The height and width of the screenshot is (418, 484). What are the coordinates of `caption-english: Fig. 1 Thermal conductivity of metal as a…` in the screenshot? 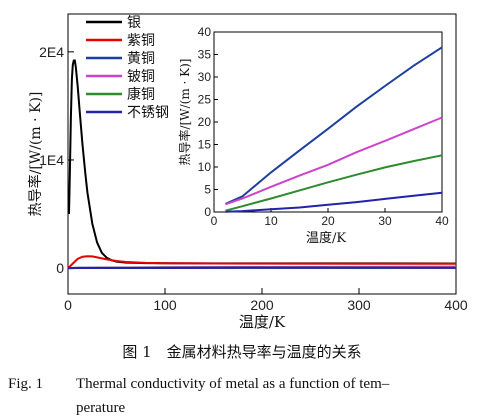 It's located at (243, 395).